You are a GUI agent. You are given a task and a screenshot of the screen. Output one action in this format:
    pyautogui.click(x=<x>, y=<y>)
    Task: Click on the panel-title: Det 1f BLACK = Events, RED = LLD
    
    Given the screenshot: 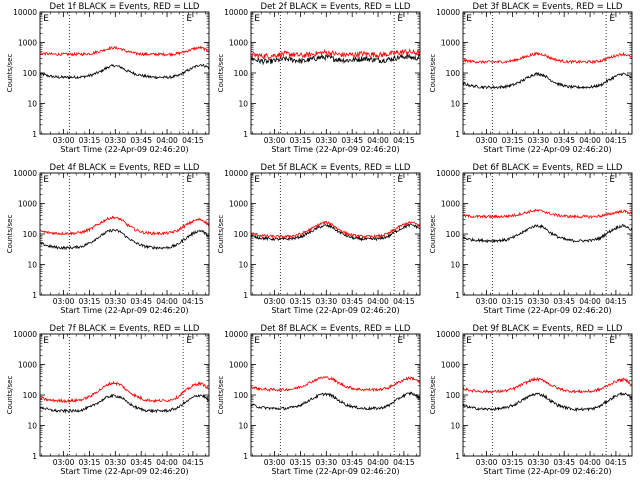 What is the action you would take?
    pyautogui.click(x=125, y=7)
    